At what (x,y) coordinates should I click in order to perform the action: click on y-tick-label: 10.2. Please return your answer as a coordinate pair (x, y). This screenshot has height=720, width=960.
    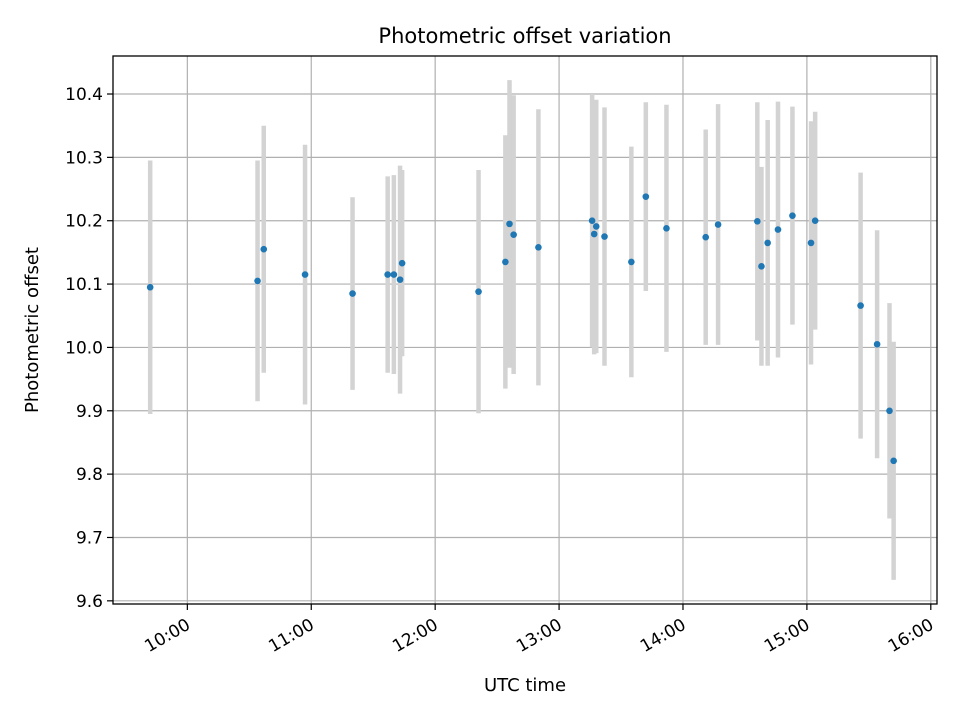
    Looking at the image, I should click on (84, 222).